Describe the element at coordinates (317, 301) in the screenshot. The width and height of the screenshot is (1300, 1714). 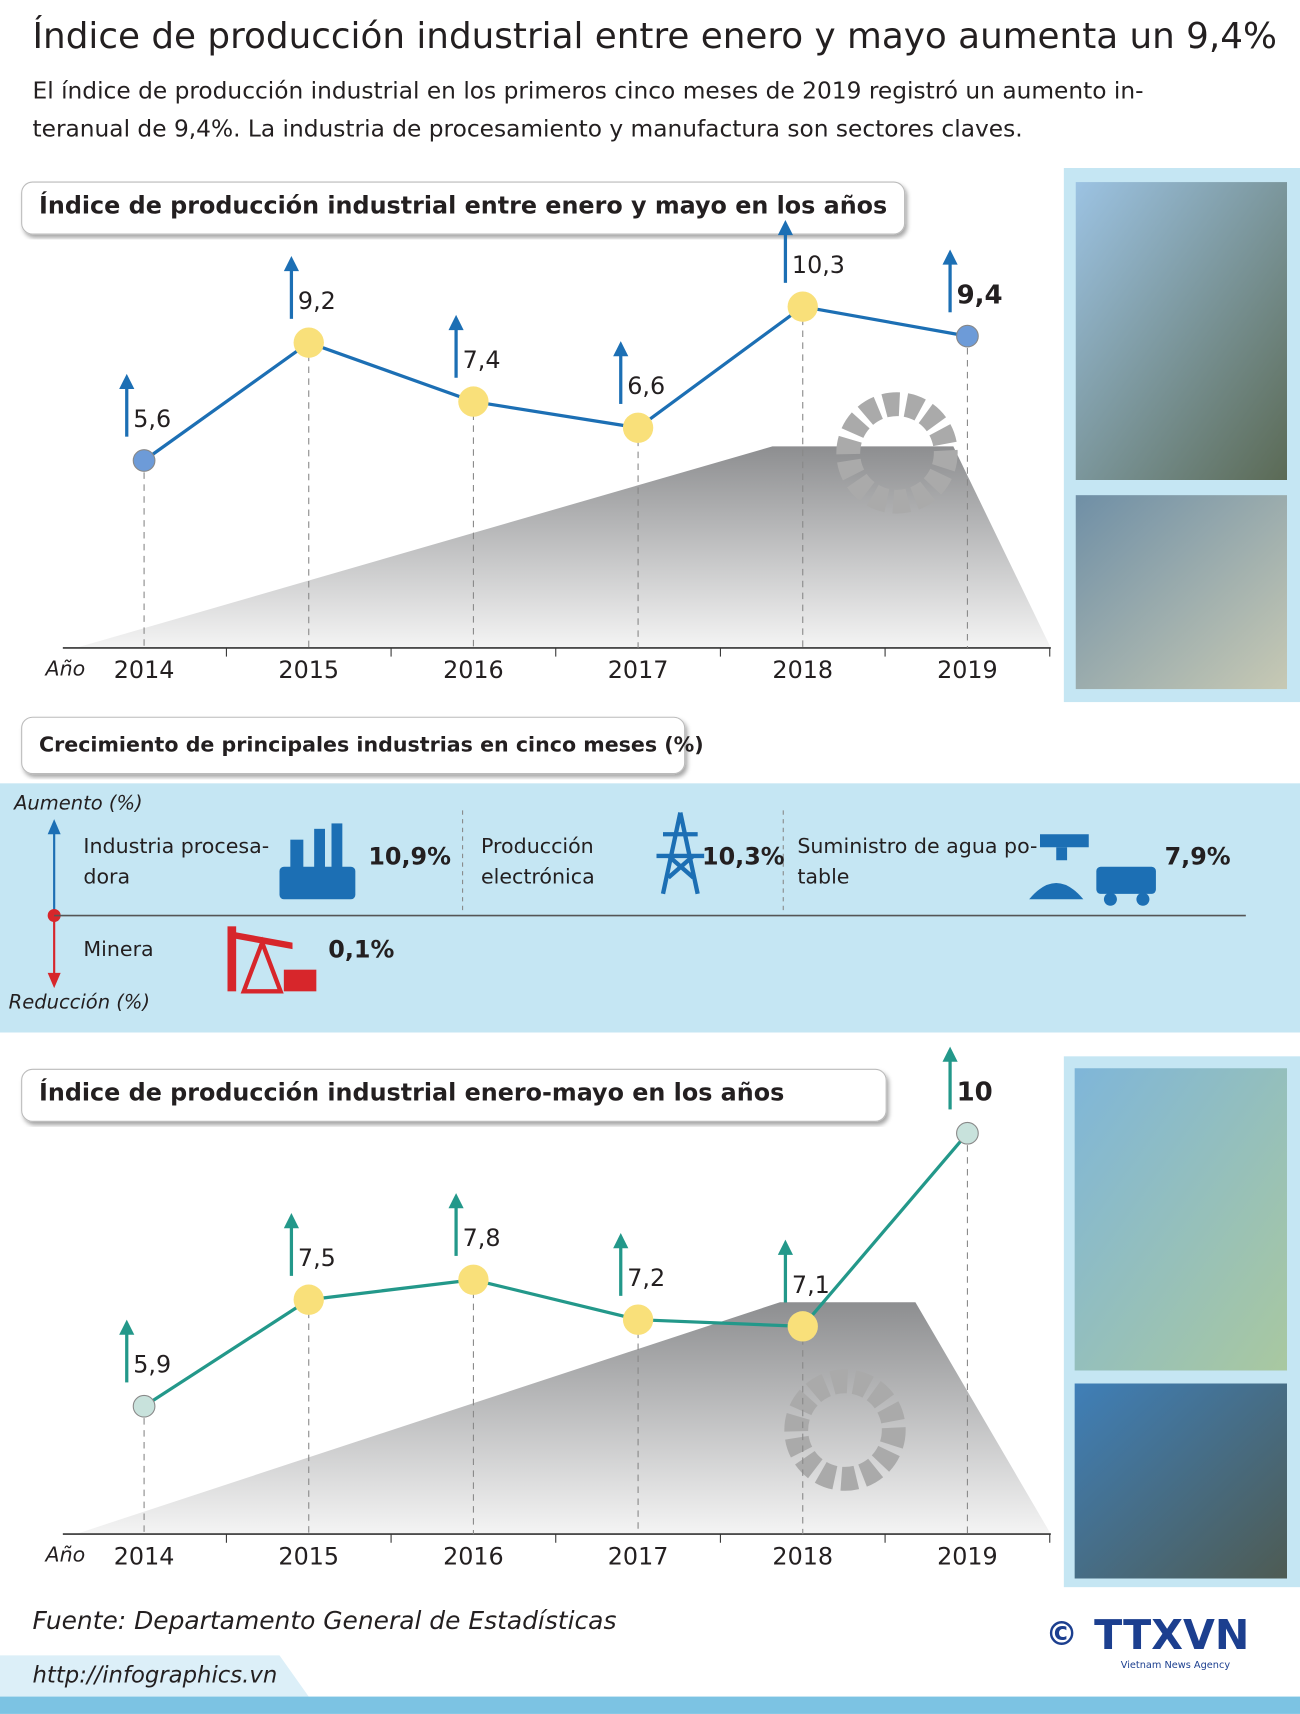
I see `value-label: 9,2` at that location.